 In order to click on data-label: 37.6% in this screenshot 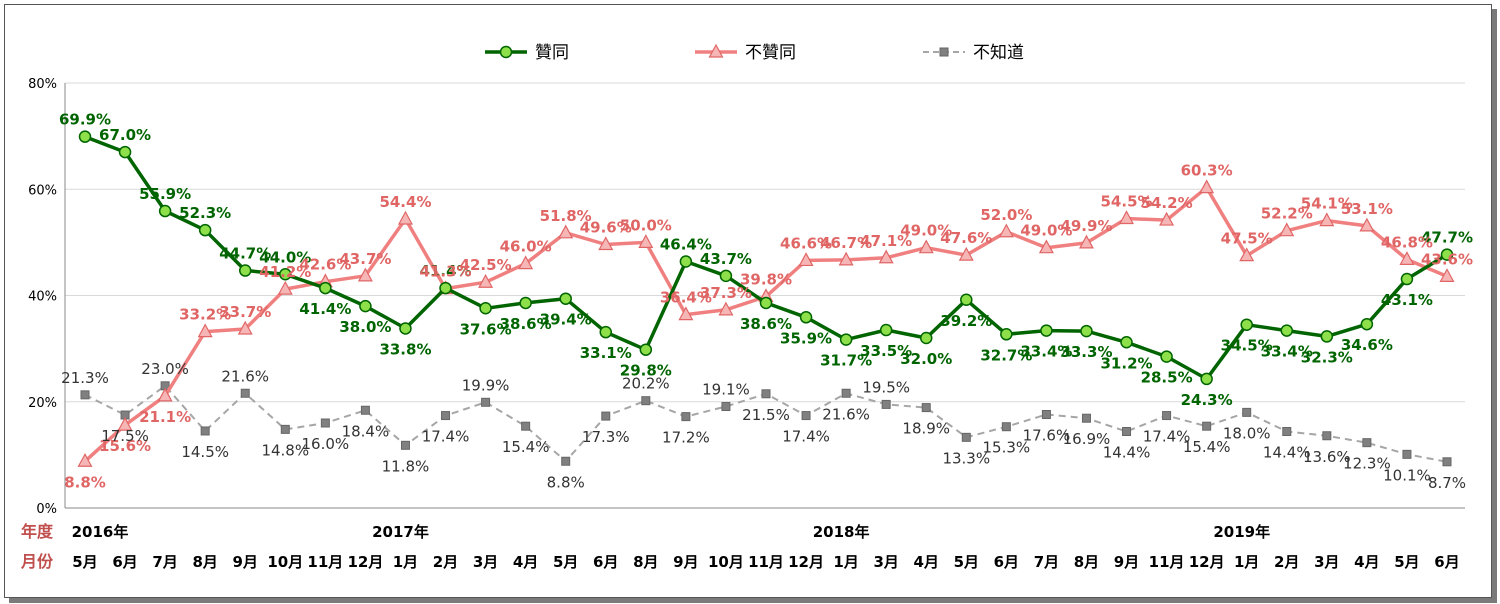, I will do `click(486, 329)`.